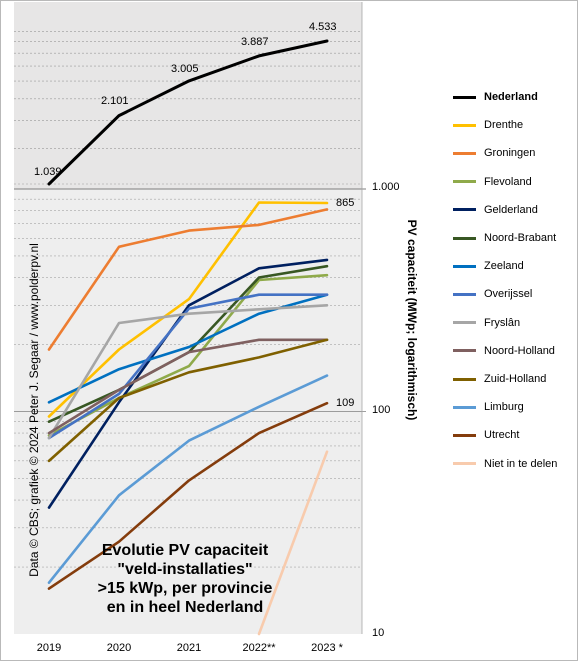 The height and width of the screenshot is (661, 578). What do you see at coordinates (504, 266) in the screenshot?
I see `legend-label-zeeland: Zeeland` at bounding box center [504, 266].